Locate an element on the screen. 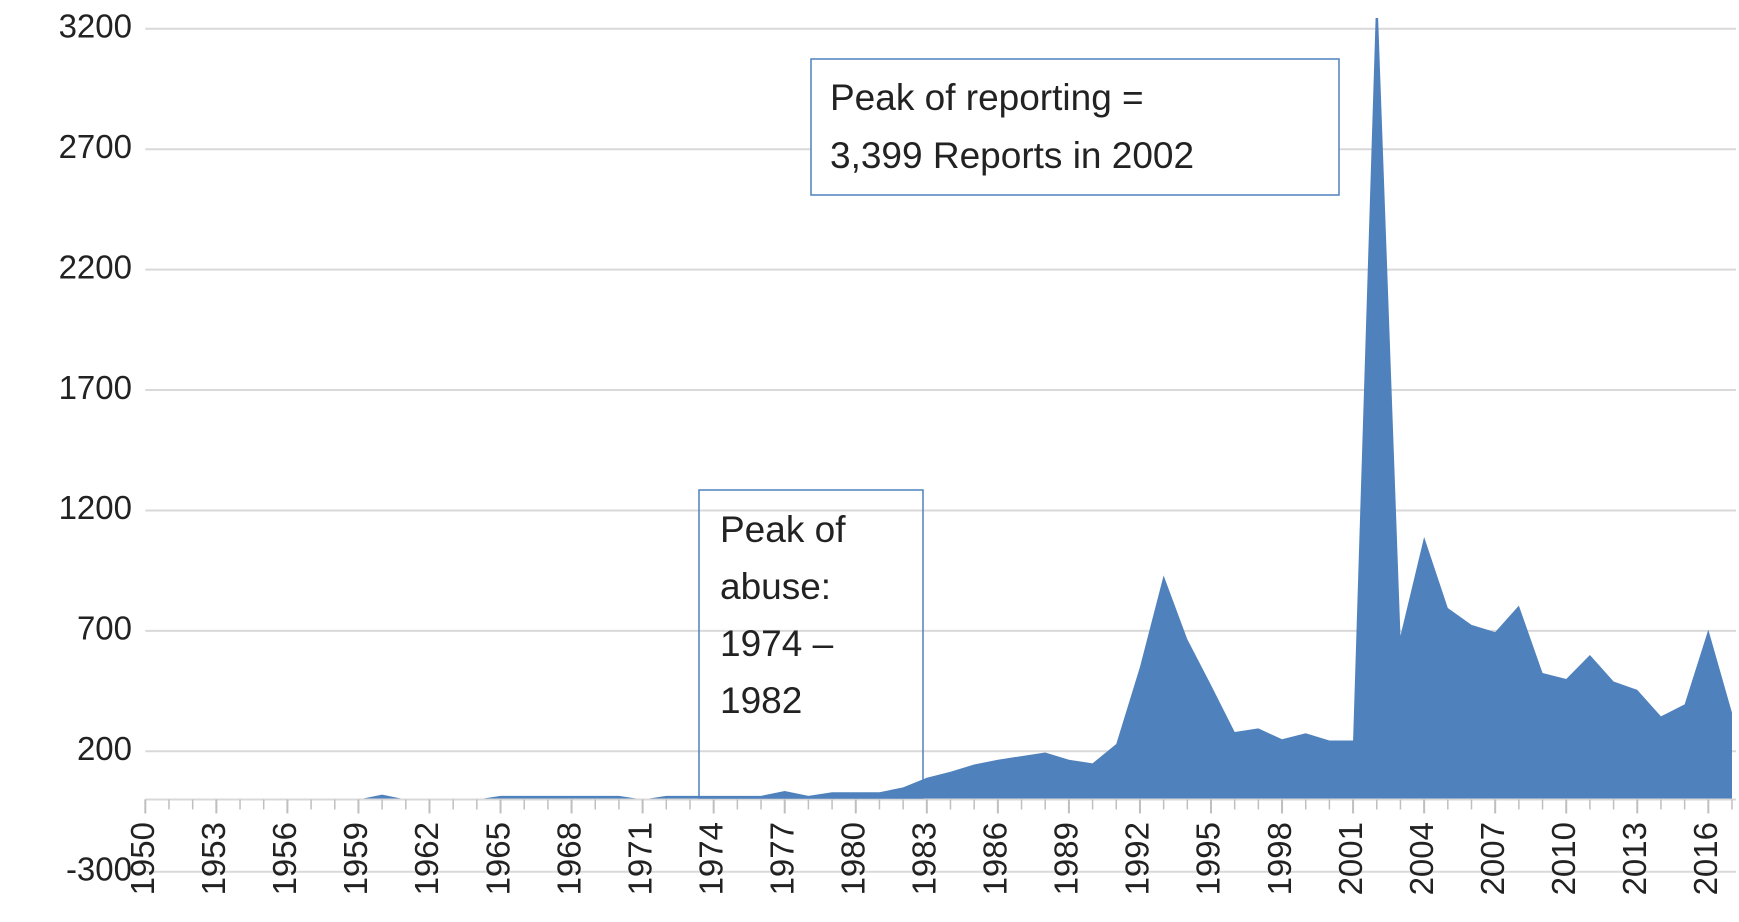  annotation-text: 1974 – is located at coordinates (777, 643).